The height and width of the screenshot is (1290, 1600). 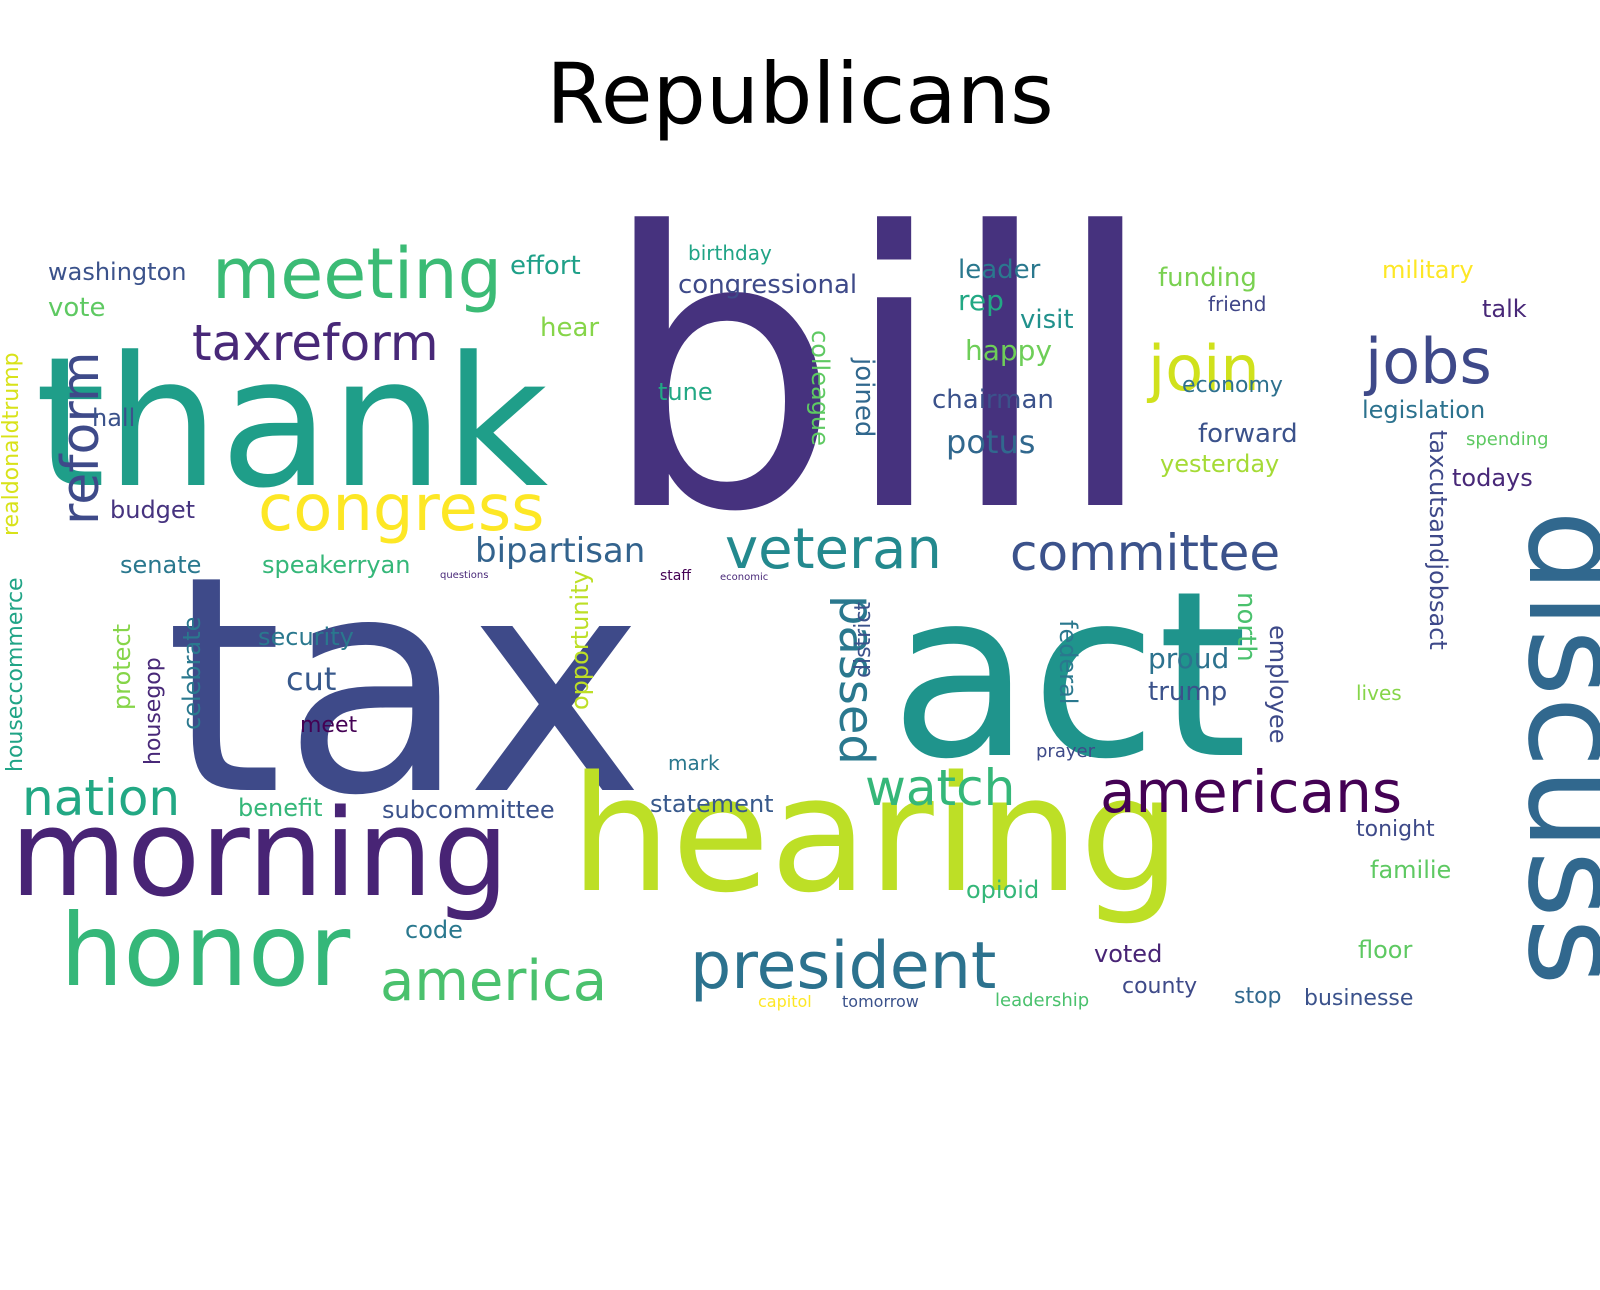 I want to click on word-questions: questions, so click(x=464, y=575).